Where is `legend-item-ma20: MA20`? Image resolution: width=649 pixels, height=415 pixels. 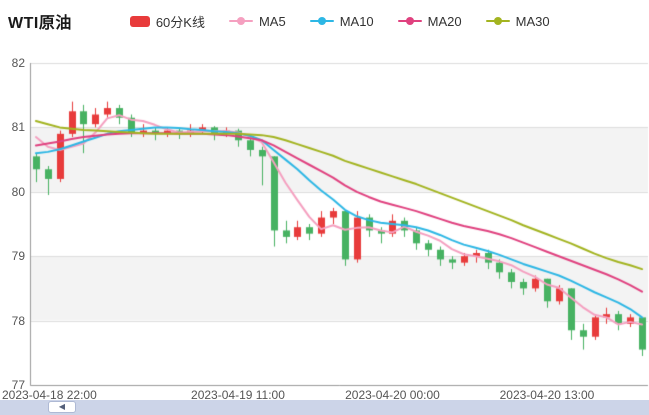
legend-item-ma20: MA20 is located at coordinates (429, 21).